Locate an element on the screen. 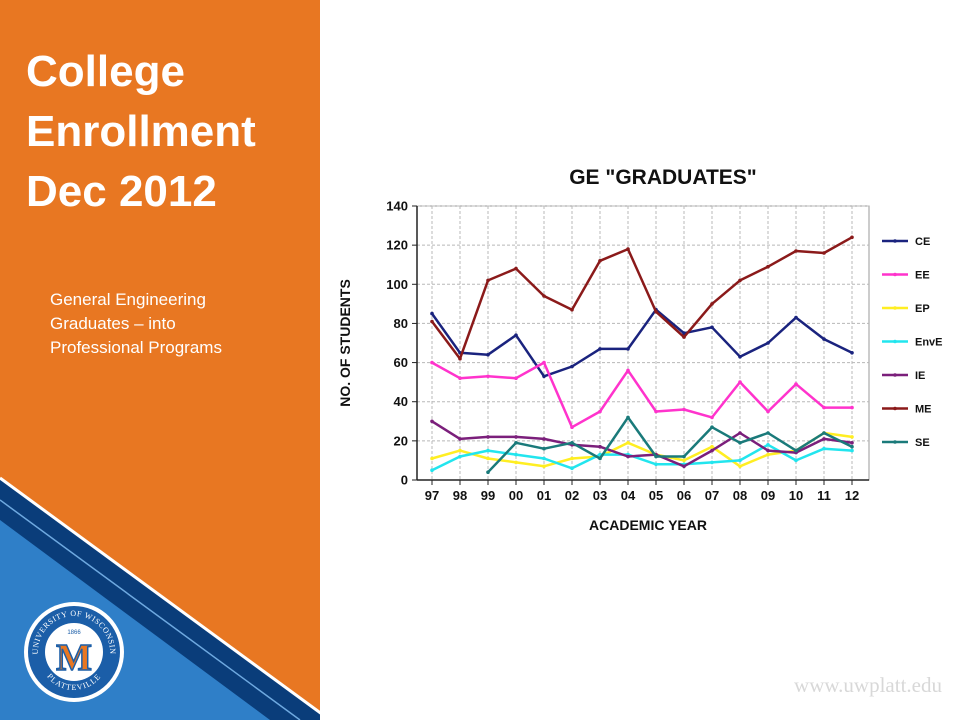 The height and width of the screenshot is (720, 960). legend-label-ee: EE is located at coordinates (922, 276).